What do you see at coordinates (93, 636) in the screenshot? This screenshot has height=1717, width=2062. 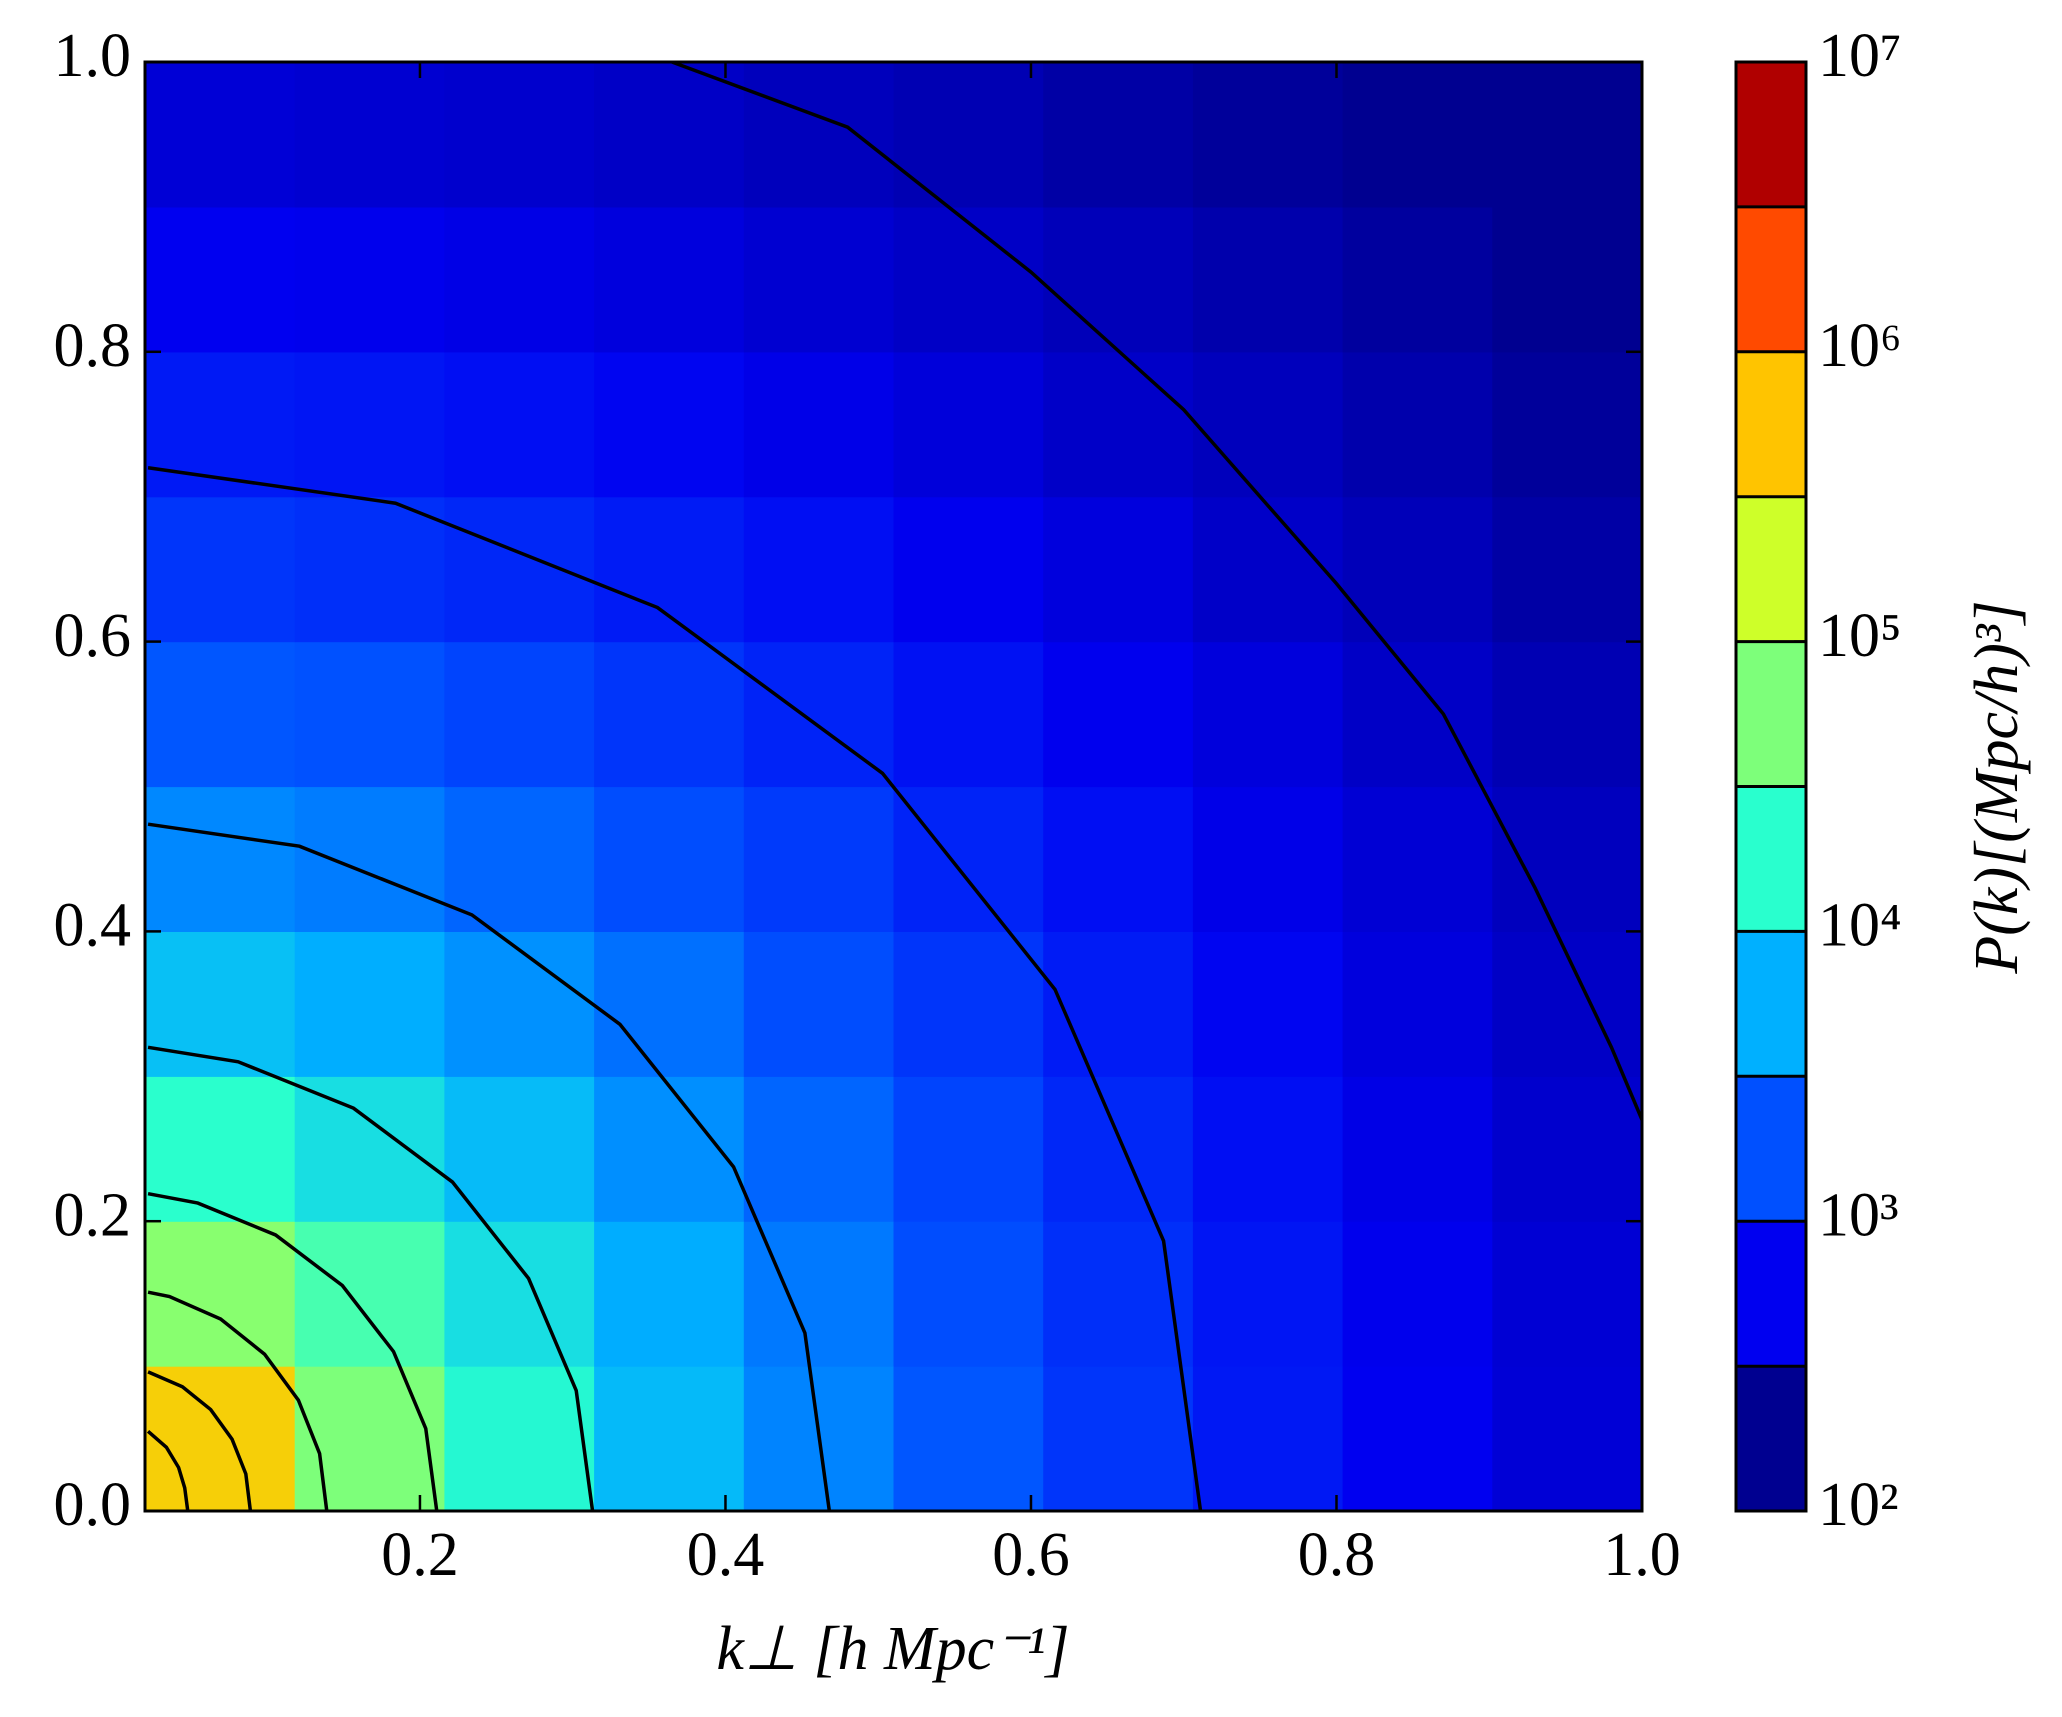 I see `y-tick-label: 0.6` at bounding box center [93, 636].